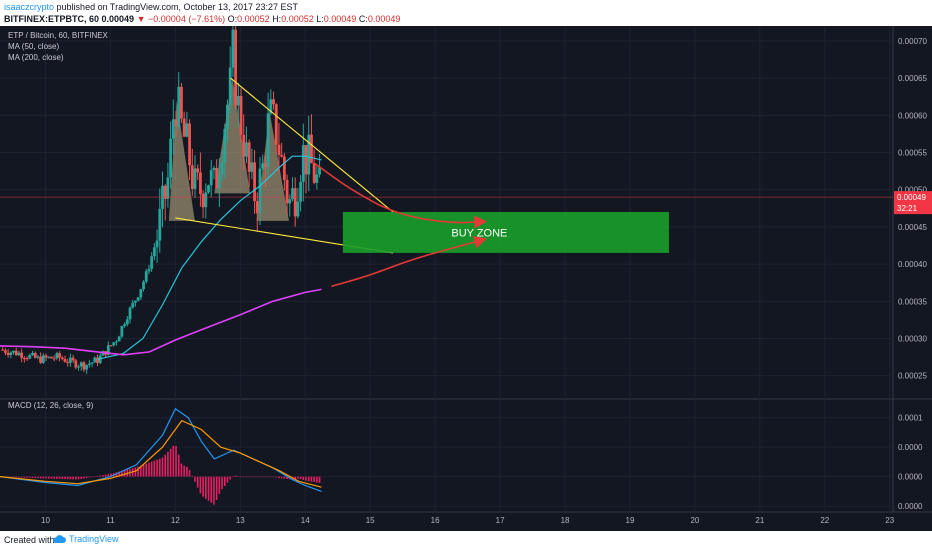  What do you see at coordinates (912, 376) in the screenshot?
I see `y-tick-label: 0.00025` at bounding box center [912, 376].